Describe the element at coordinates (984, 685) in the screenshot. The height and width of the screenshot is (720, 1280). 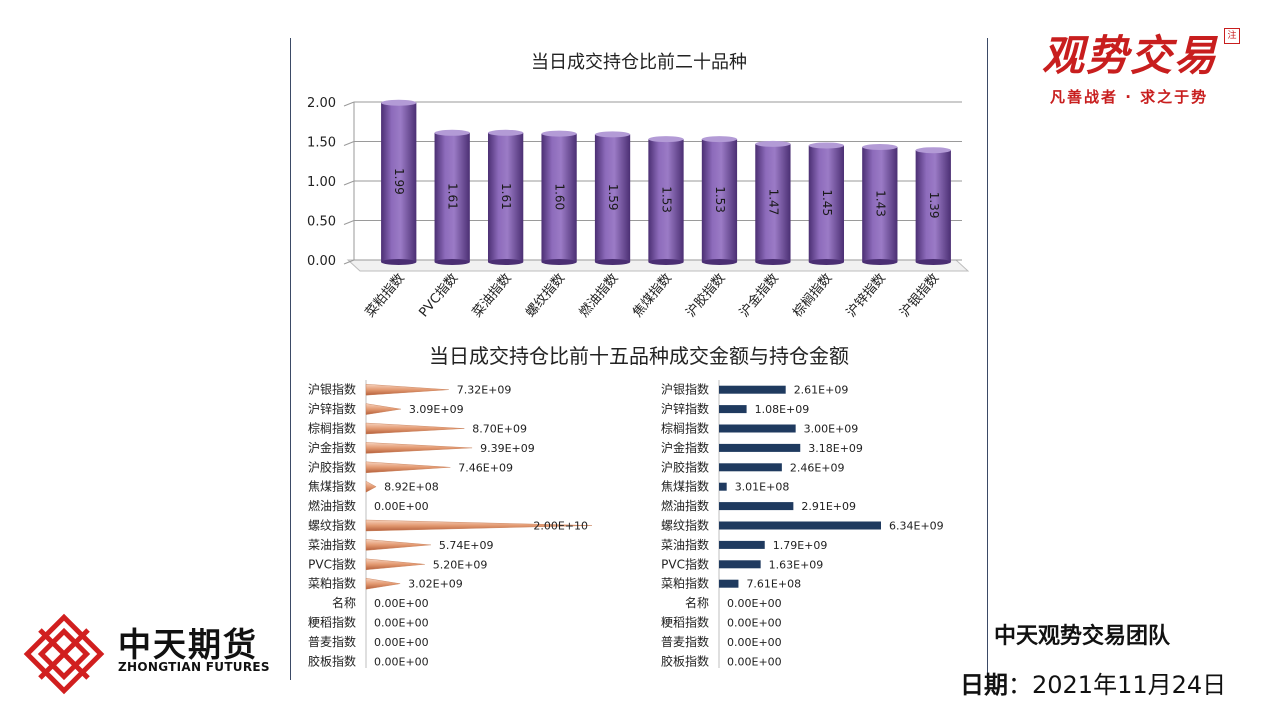
I see `date-label: 日期` at that location.